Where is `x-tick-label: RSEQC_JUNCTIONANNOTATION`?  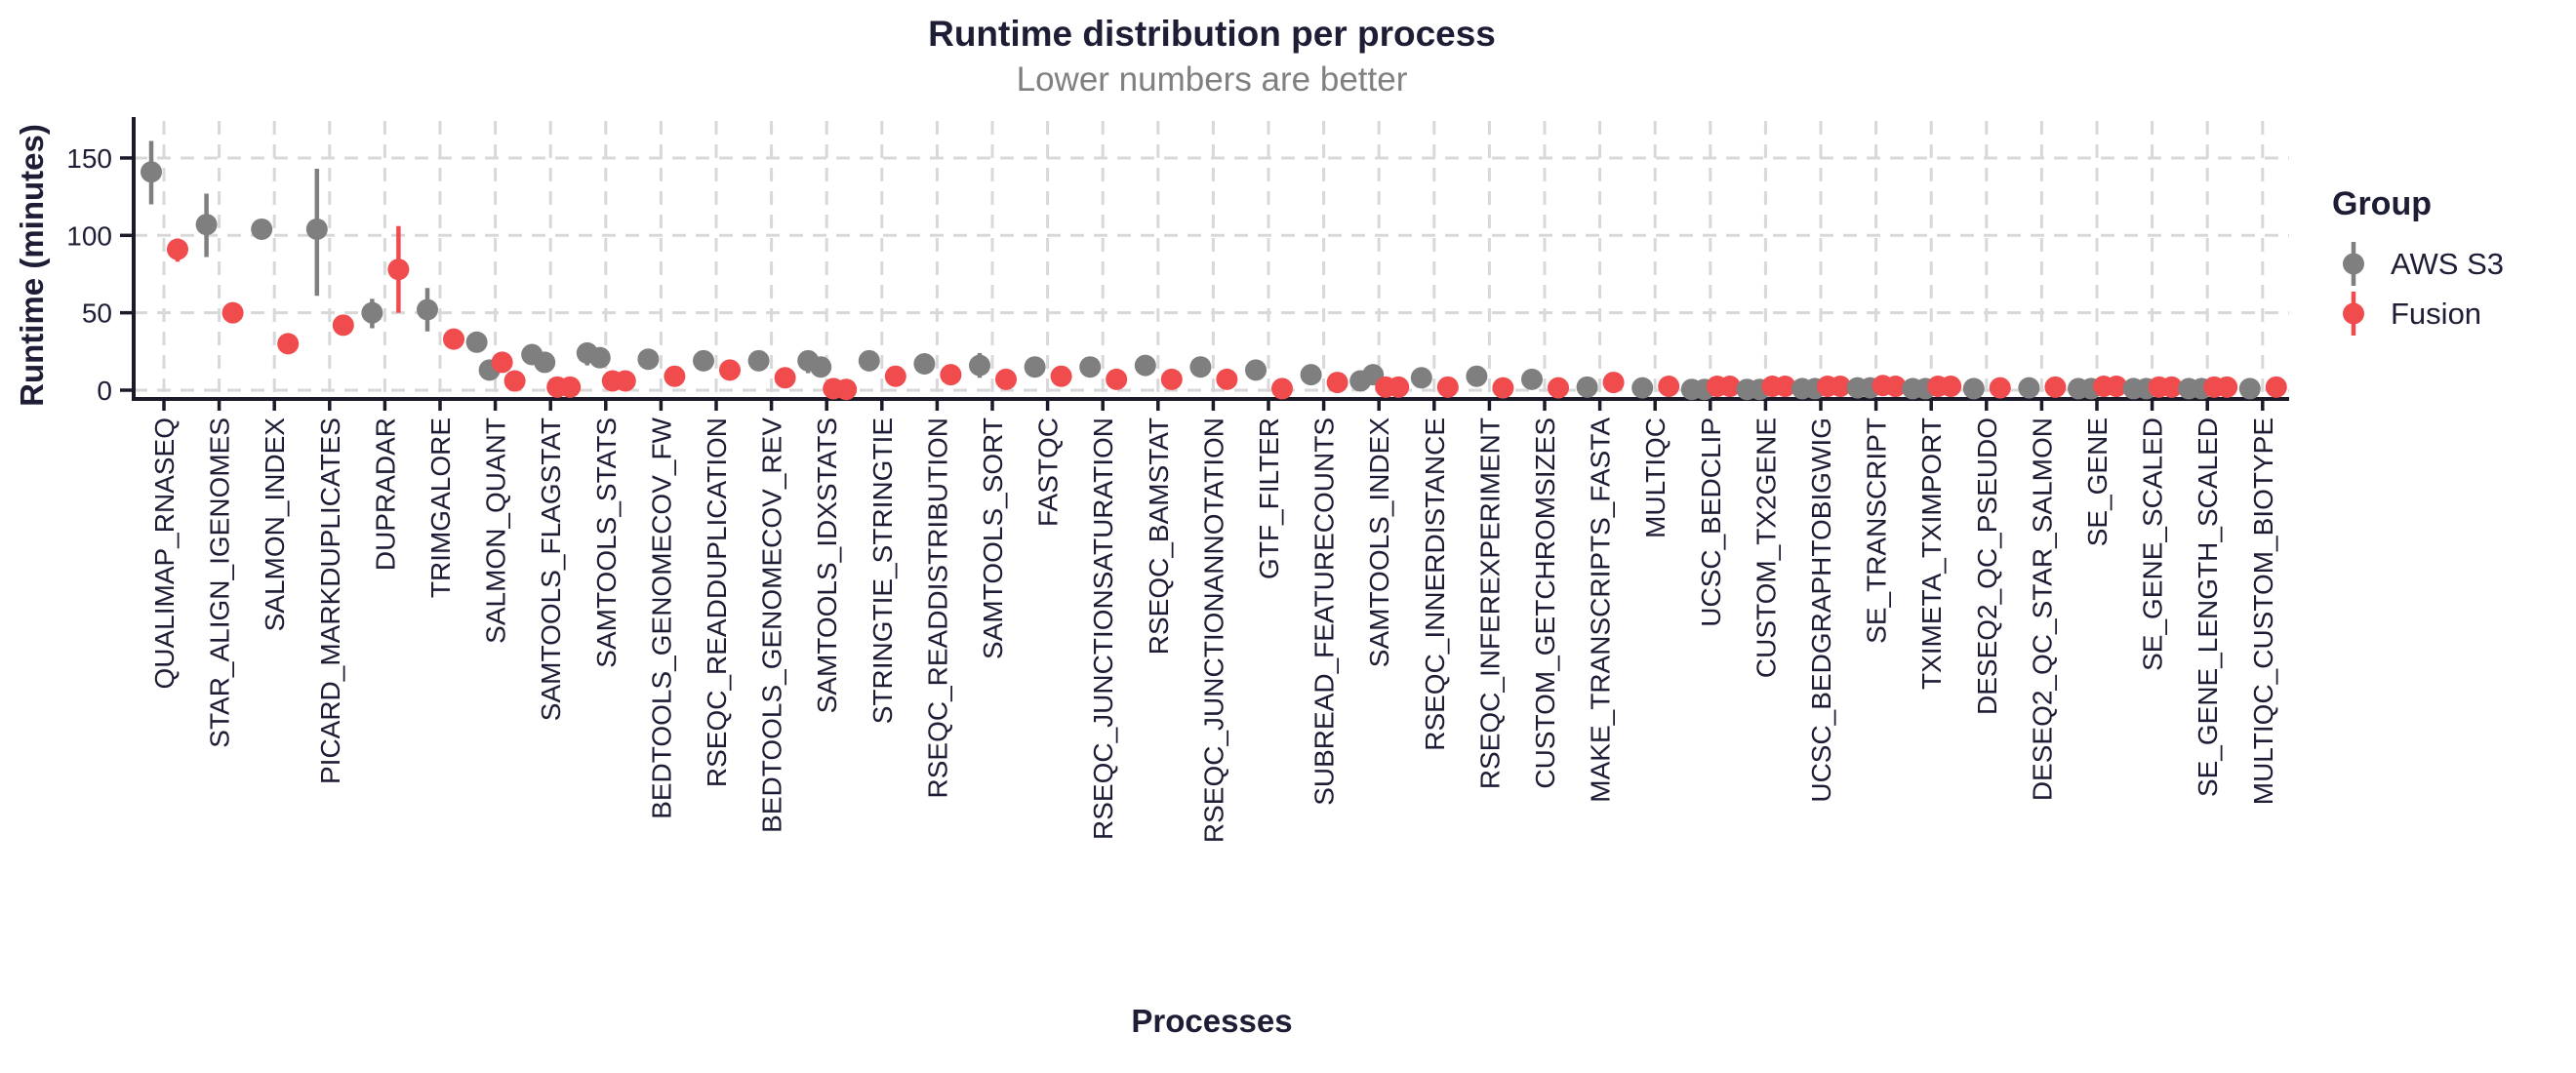
x-tick-label: RSEQC_JUNCTIONANNOTATION is located at coordinates (1213, 630).